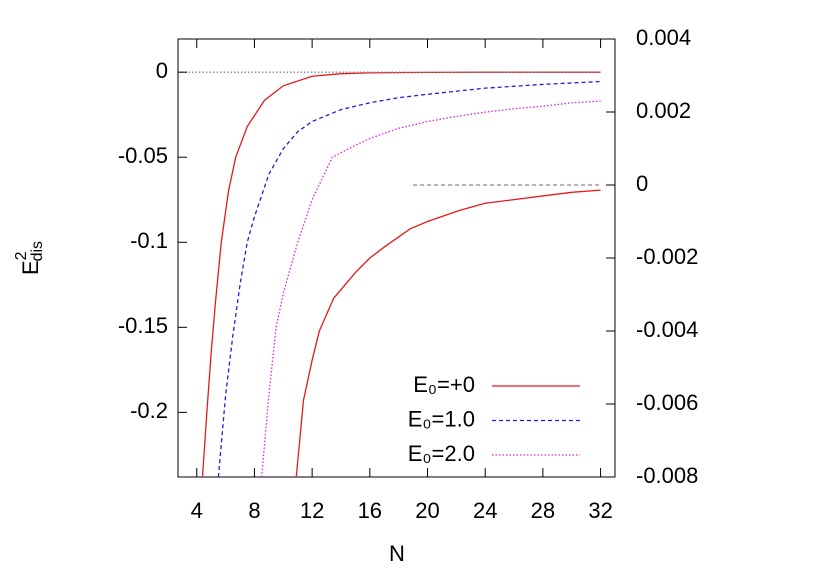 This screenshot has width=830, height=581. I want to click on y2-tick-label: 0.002, so click(663, 110).